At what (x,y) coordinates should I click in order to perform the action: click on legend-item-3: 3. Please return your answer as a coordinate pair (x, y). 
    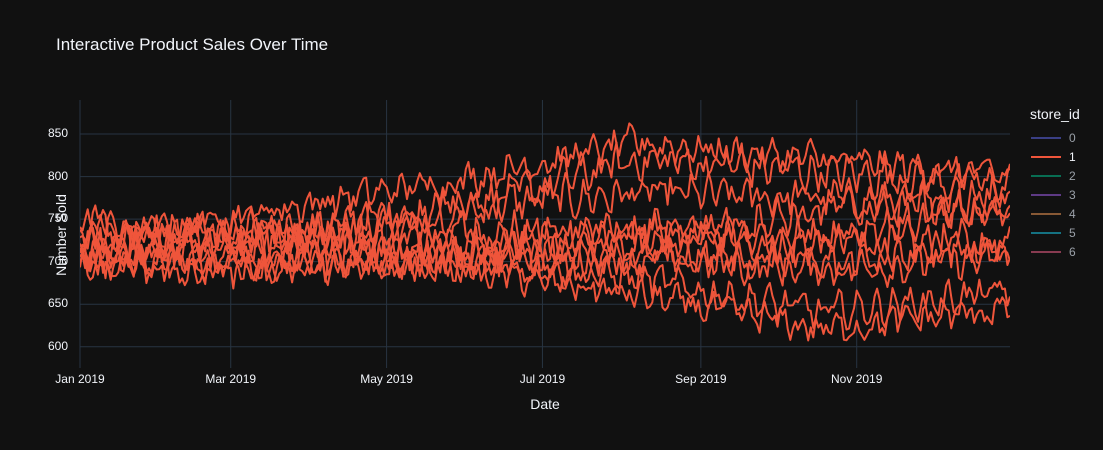
    Looking at the image, I should click on (1055, 194).